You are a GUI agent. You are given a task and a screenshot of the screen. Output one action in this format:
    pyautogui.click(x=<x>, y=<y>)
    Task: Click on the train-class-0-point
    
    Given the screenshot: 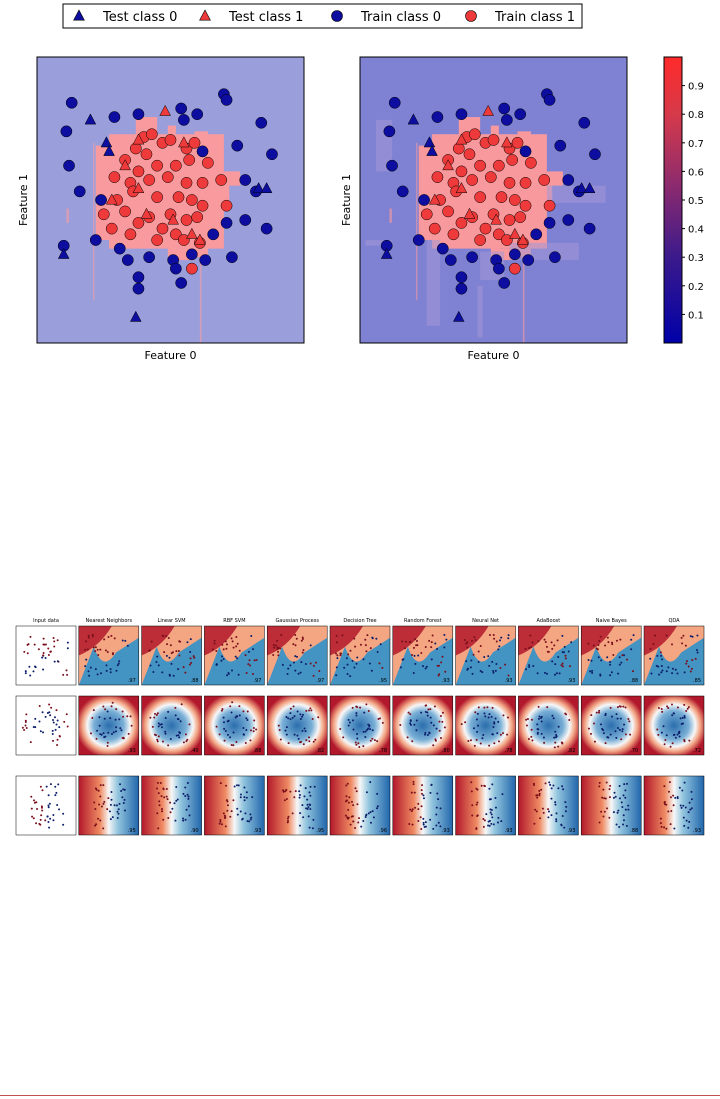 What is the action you would take?
    pyautogui.click(x=472, y=257)
    